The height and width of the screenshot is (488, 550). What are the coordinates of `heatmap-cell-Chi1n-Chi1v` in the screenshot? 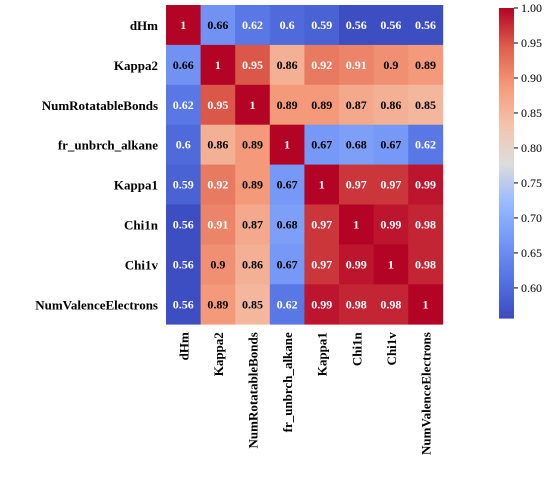 It's located at (391, 224).